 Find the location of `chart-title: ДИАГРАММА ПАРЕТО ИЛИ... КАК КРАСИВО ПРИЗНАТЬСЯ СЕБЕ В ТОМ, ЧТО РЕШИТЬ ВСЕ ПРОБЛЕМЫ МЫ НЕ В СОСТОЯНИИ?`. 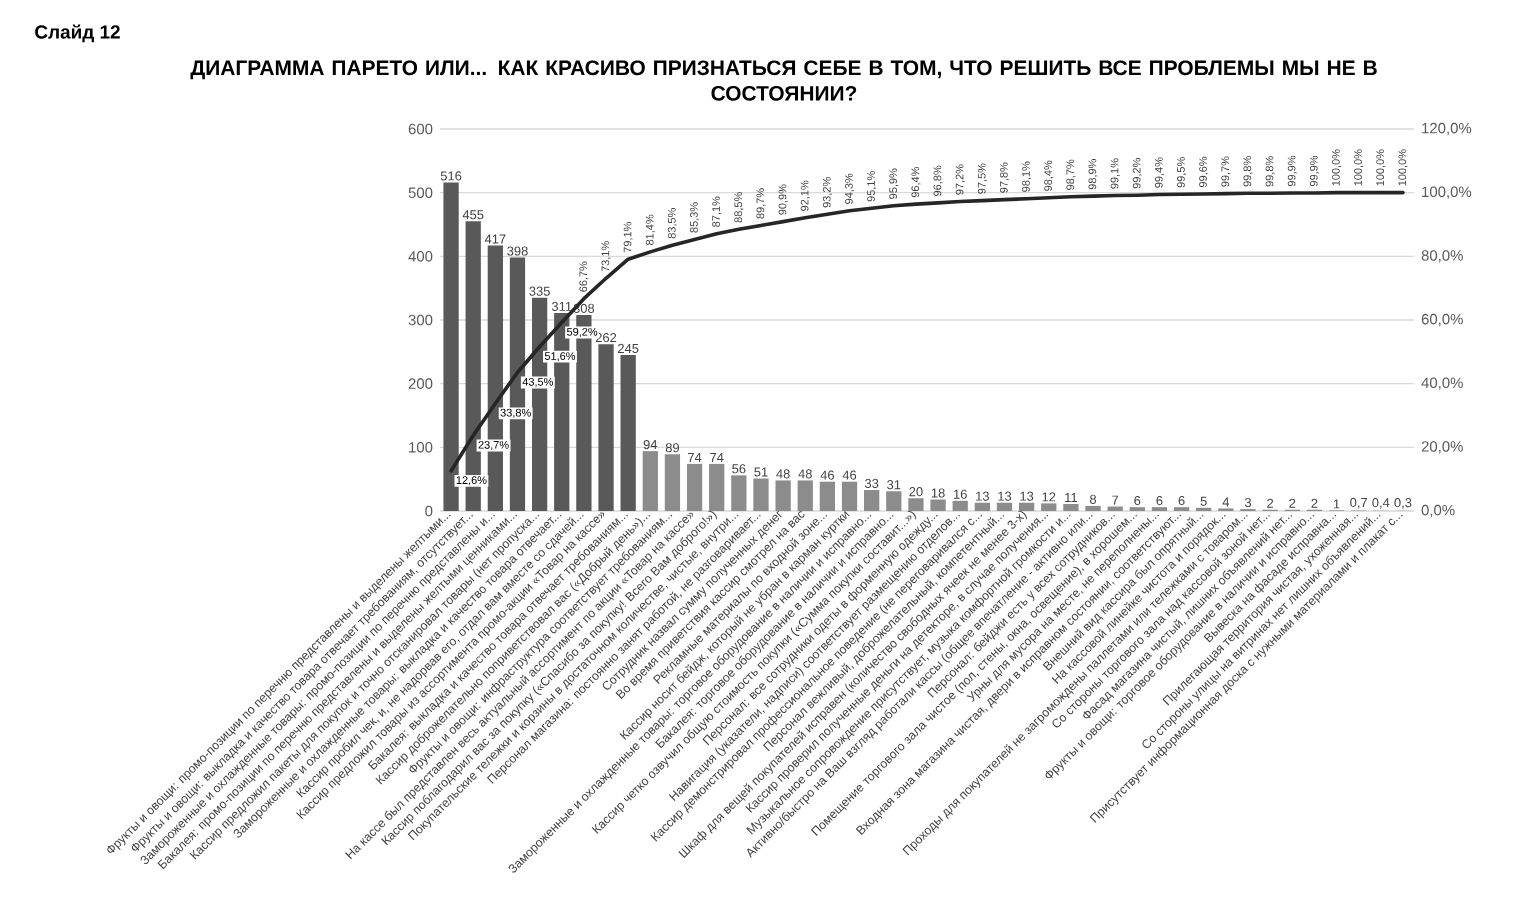

chart-title: ДИАГРАММА ПАРЕТО ИЛИ... КАК КРАСИВО ПРИЗНАТЬСЯ СЕБЕ В ТОМ, ЧТО РЕШИТЬ ВСЕ ПРОБЛЕМЫ МЫ НЕ В СОСТОЯНИИ? is located at coordinates (783, 80).